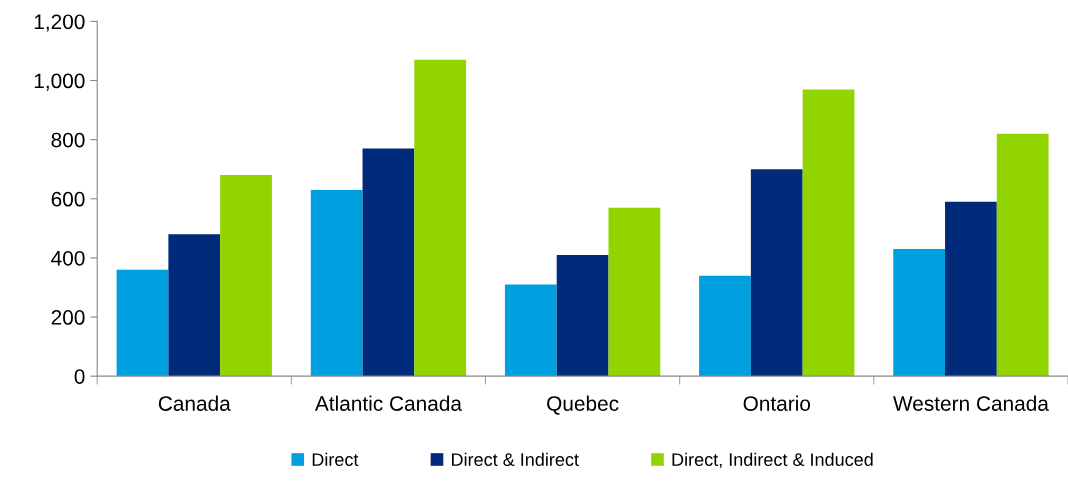 This screenshot has width=1068, height=486. Describe the element at coordinates (68, 258) in the screenshot. I see `y-tick-label: 400` at that location.